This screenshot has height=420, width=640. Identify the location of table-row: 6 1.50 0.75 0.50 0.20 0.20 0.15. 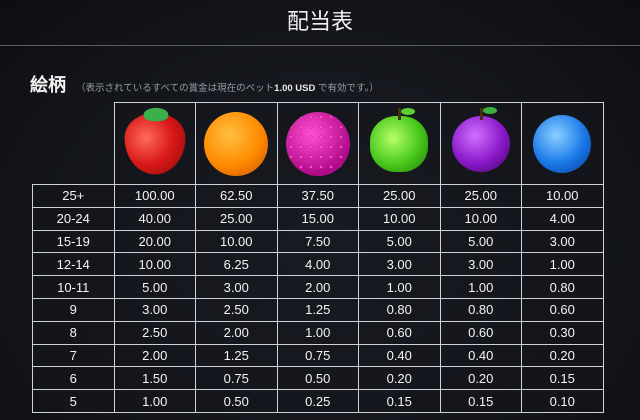
(318, 378).